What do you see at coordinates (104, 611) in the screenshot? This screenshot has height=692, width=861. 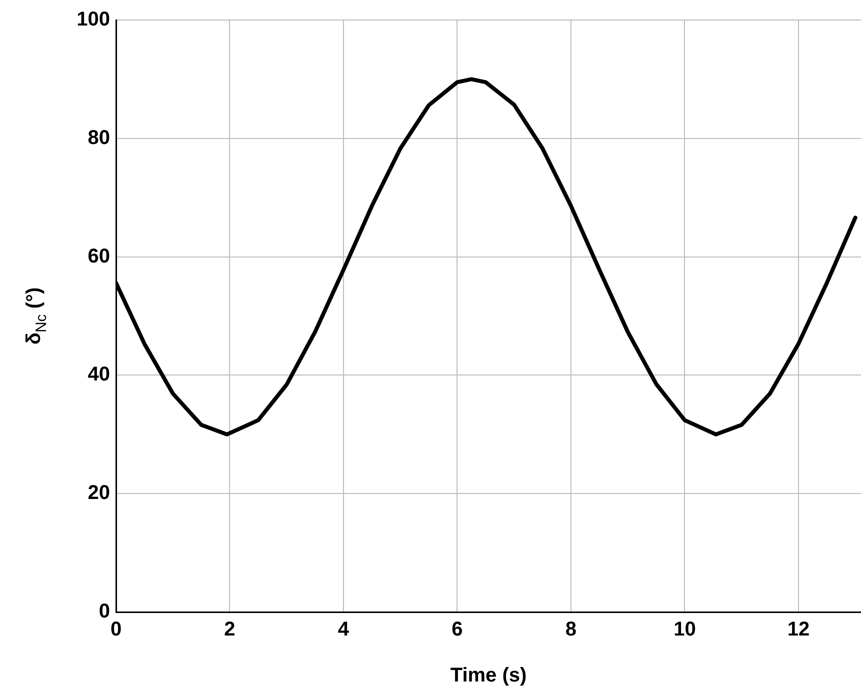 I see `y-tick-label: 0` at bounding box center [104, 611].